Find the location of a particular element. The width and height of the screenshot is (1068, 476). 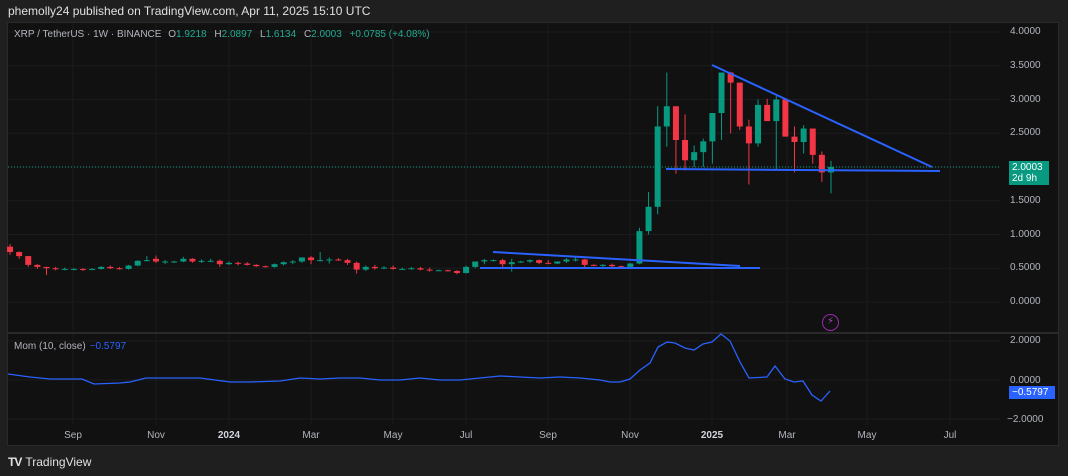

momentum-tick: −2.0000 is located at coordinates (1025, 419).